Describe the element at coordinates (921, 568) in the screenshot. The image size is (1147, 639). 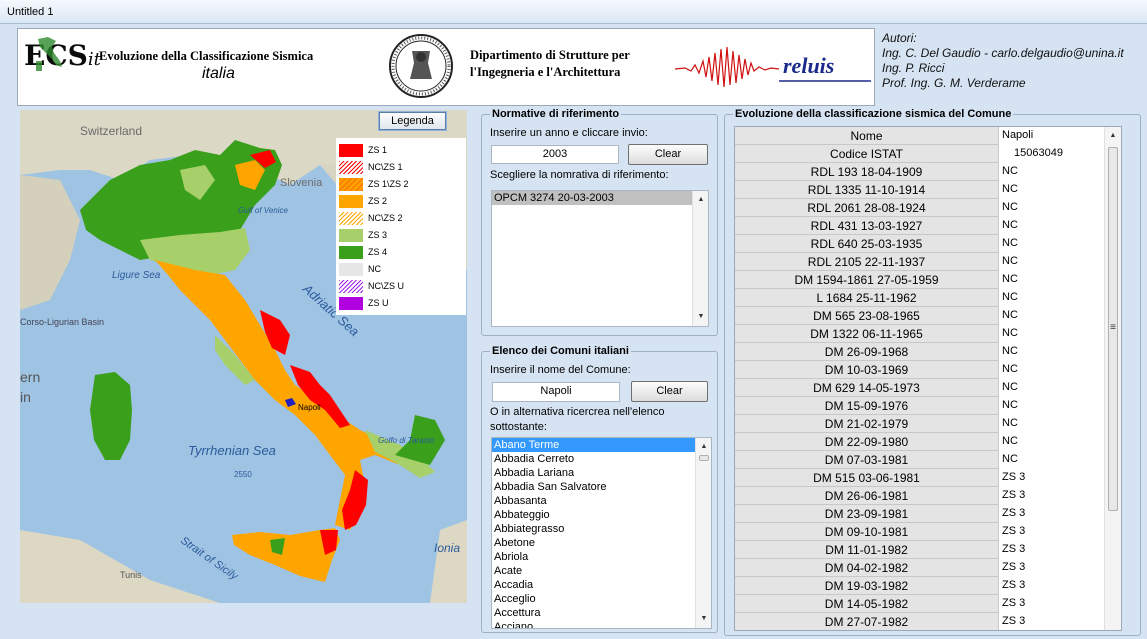
I see `table-row: DM 04-02-1982 ZS 3` at that location.